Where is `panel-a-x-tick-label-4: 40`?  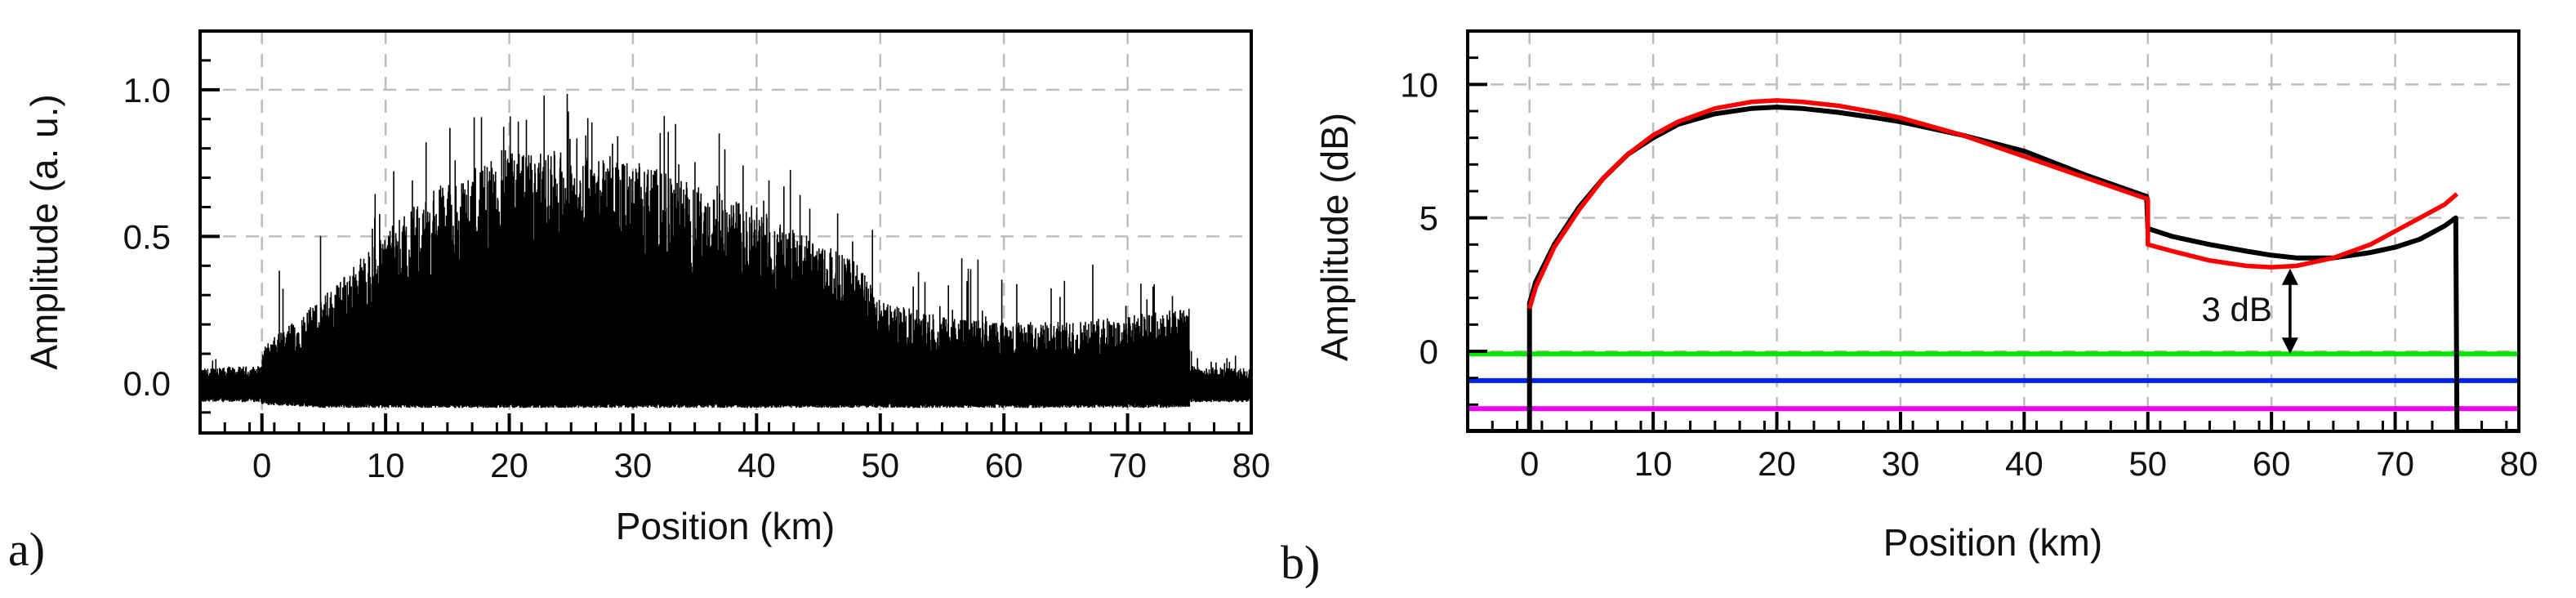 panel-a-x-tick-label-4: 40 is located at coordinates (757, 465).